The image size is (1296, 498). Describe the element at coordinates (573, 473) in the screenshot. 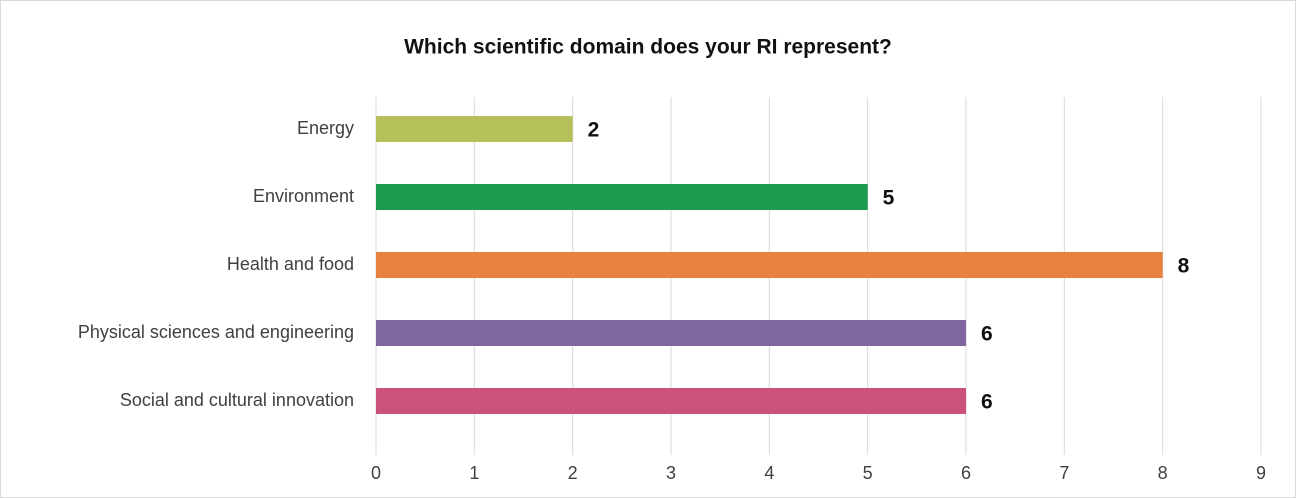

I see `x-tick-label: 2` at that location.